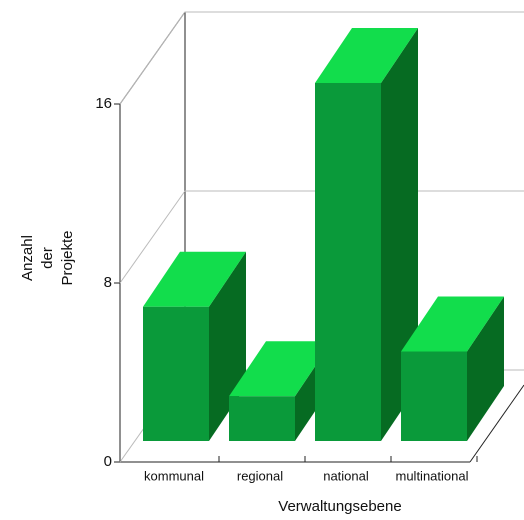 Image resolution: width=524 pixels, height=520 pixels. I want to click on y-axis-label: Anzahl der Projekte, so click(47, 257).